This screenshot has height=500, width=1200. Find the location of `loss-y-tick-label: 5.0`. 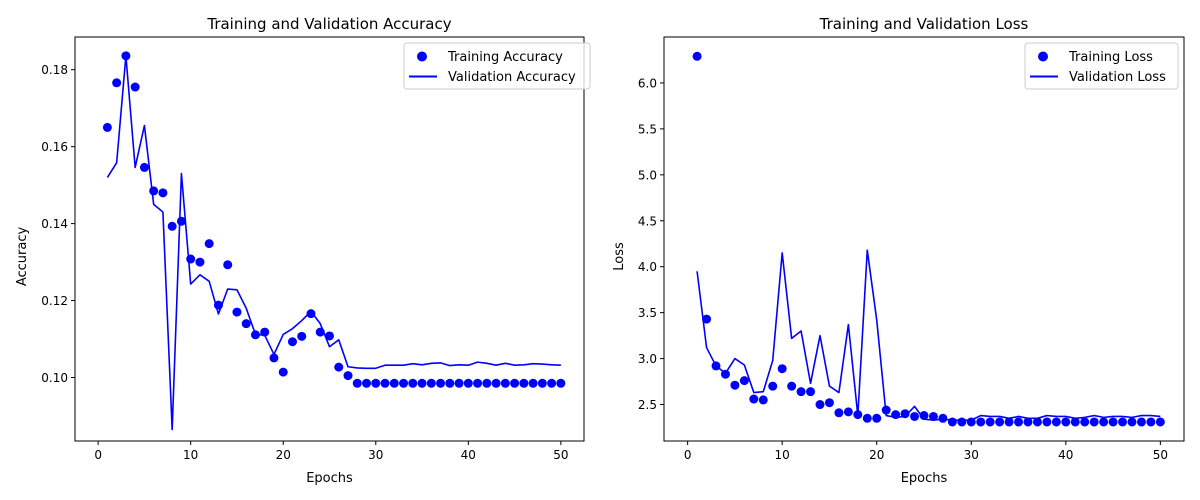

loss-y-tick-label: 5.0 is located at coordinates (647, 175).